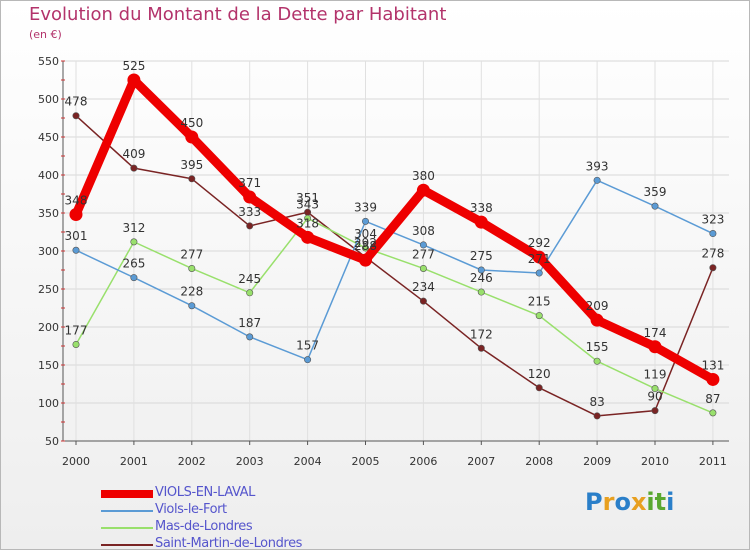 This screenshot has width=750, height=553. What do you see at coordinates (76, 102) in the screenshot?
I see `data-label: 478` at bounding box center [76, 102].